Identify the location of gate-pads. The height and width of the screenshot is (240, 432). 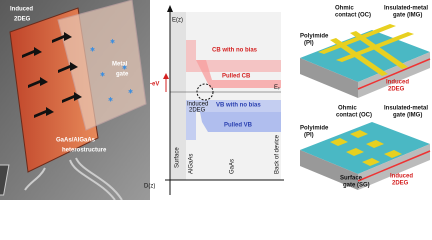
(366, 148).